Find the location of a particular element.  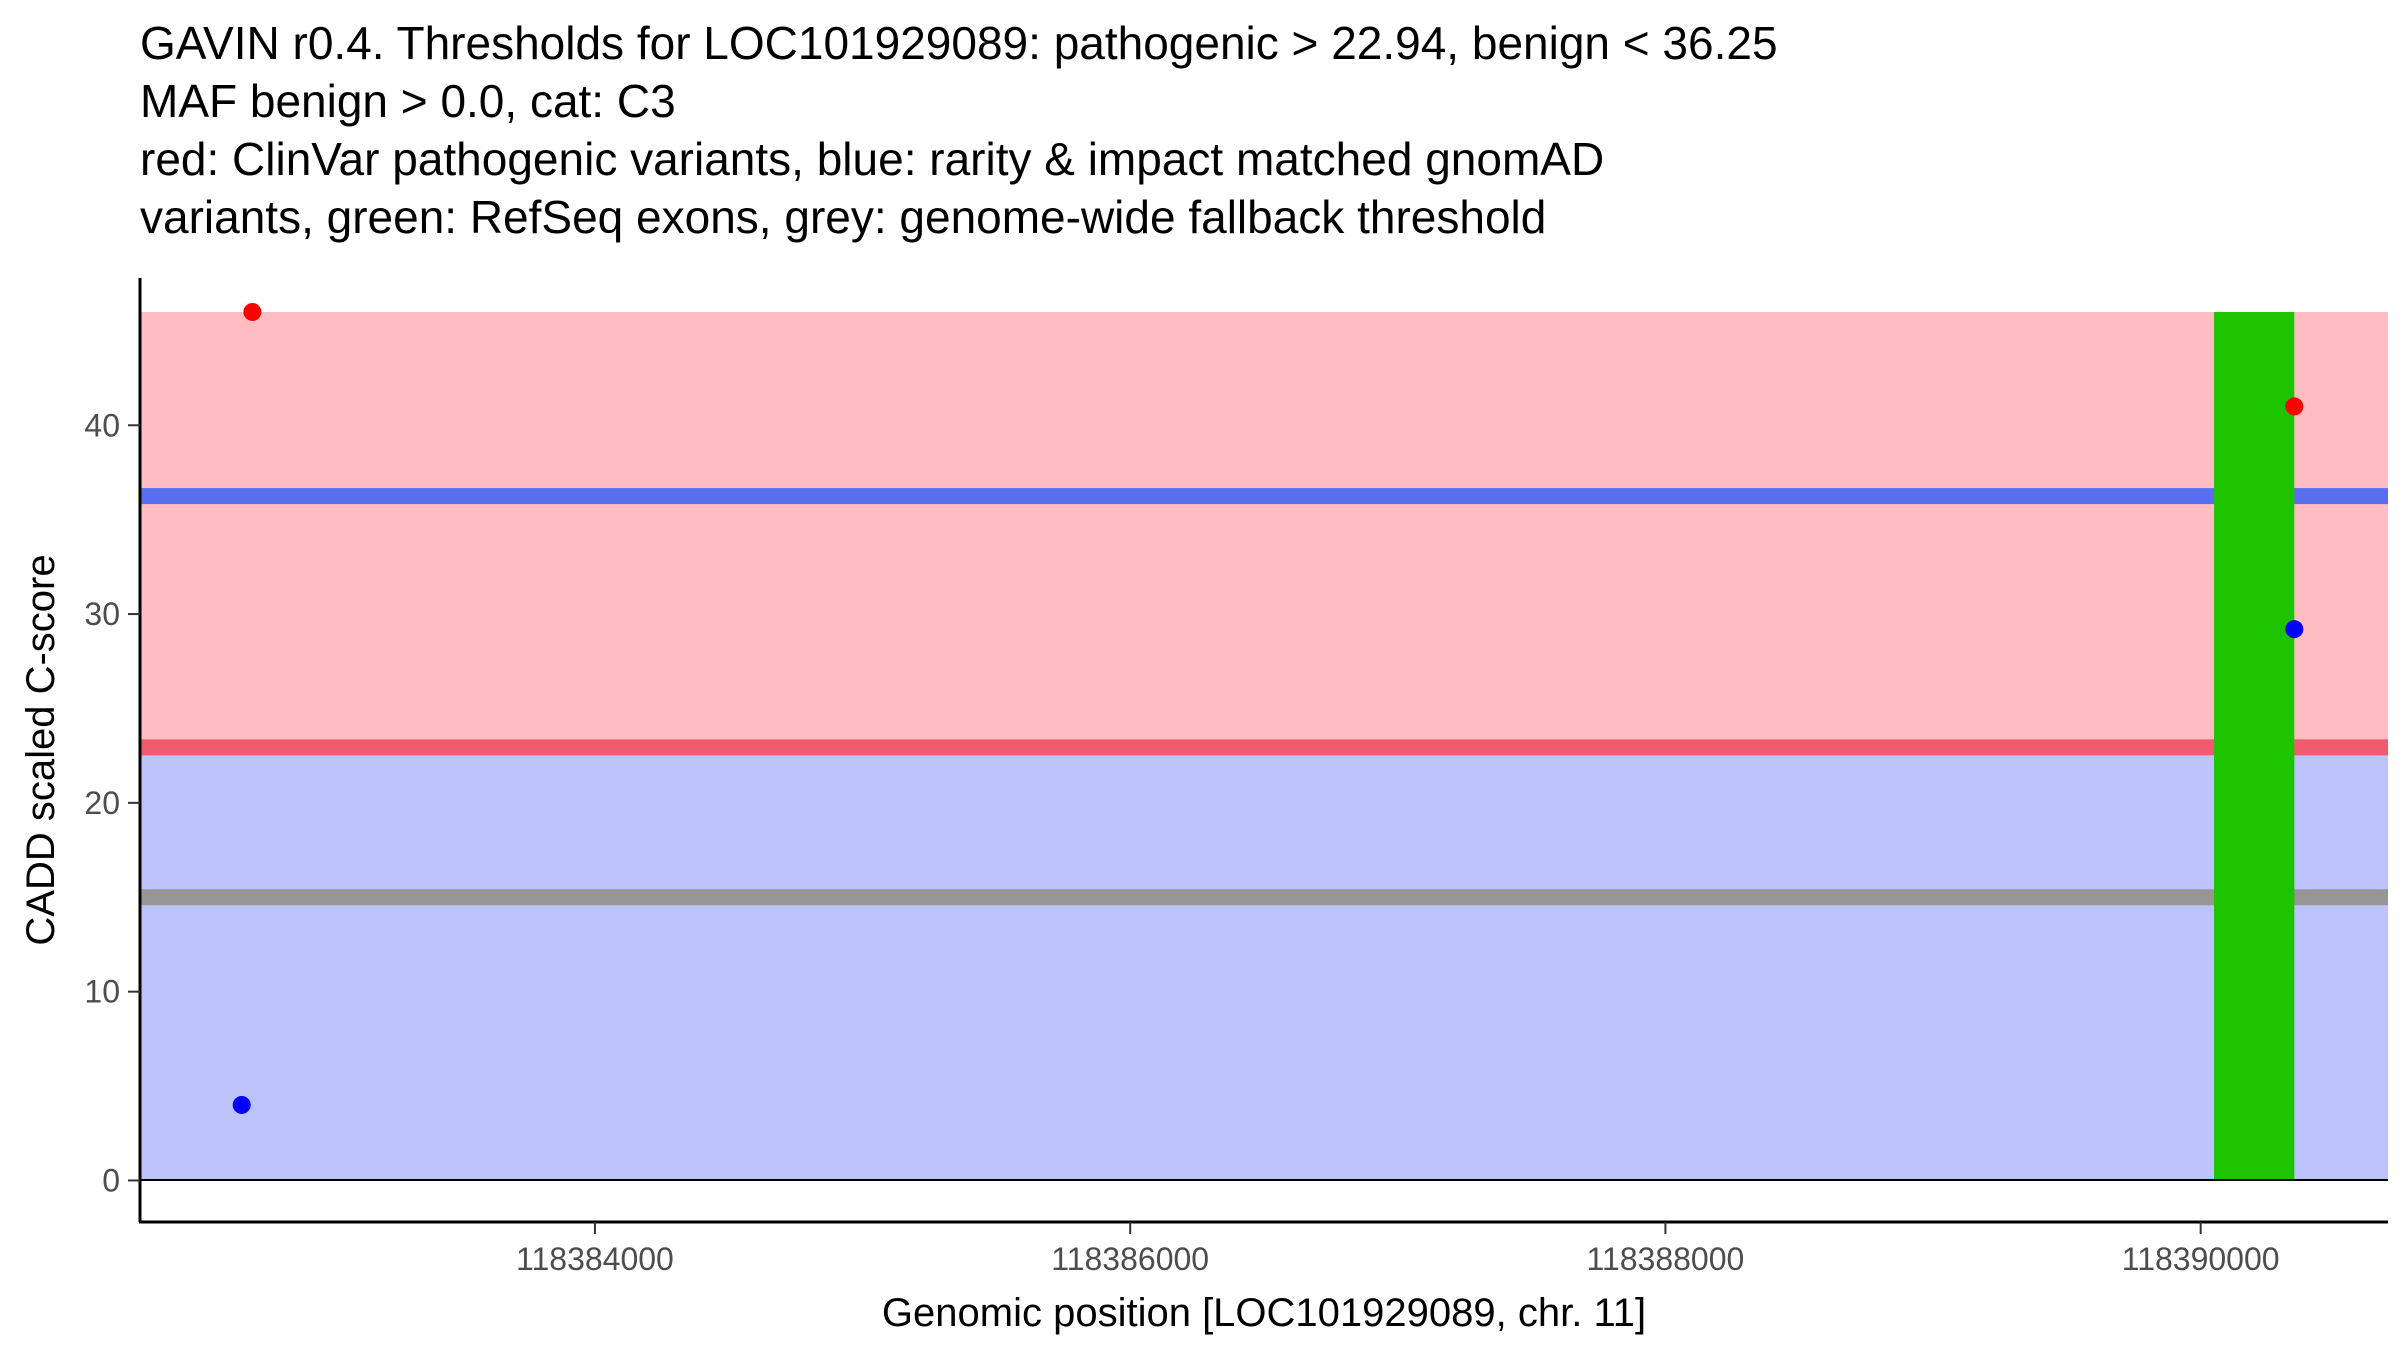

y-tick-label: 10 is located at coordinates (102, 992).